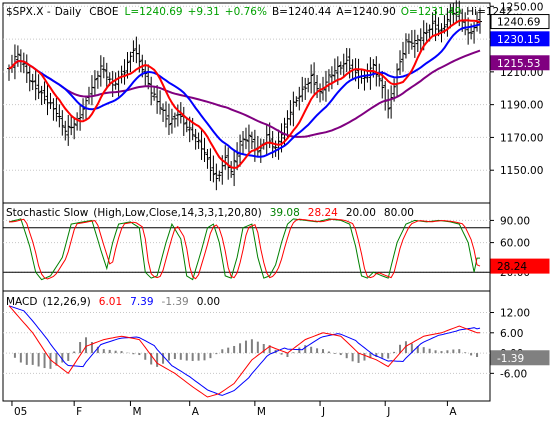  Describe the element at coordinates (520, 42) in the screenshot. I see `price-tags: 1240.69 1230.15 1215.53` at that location.